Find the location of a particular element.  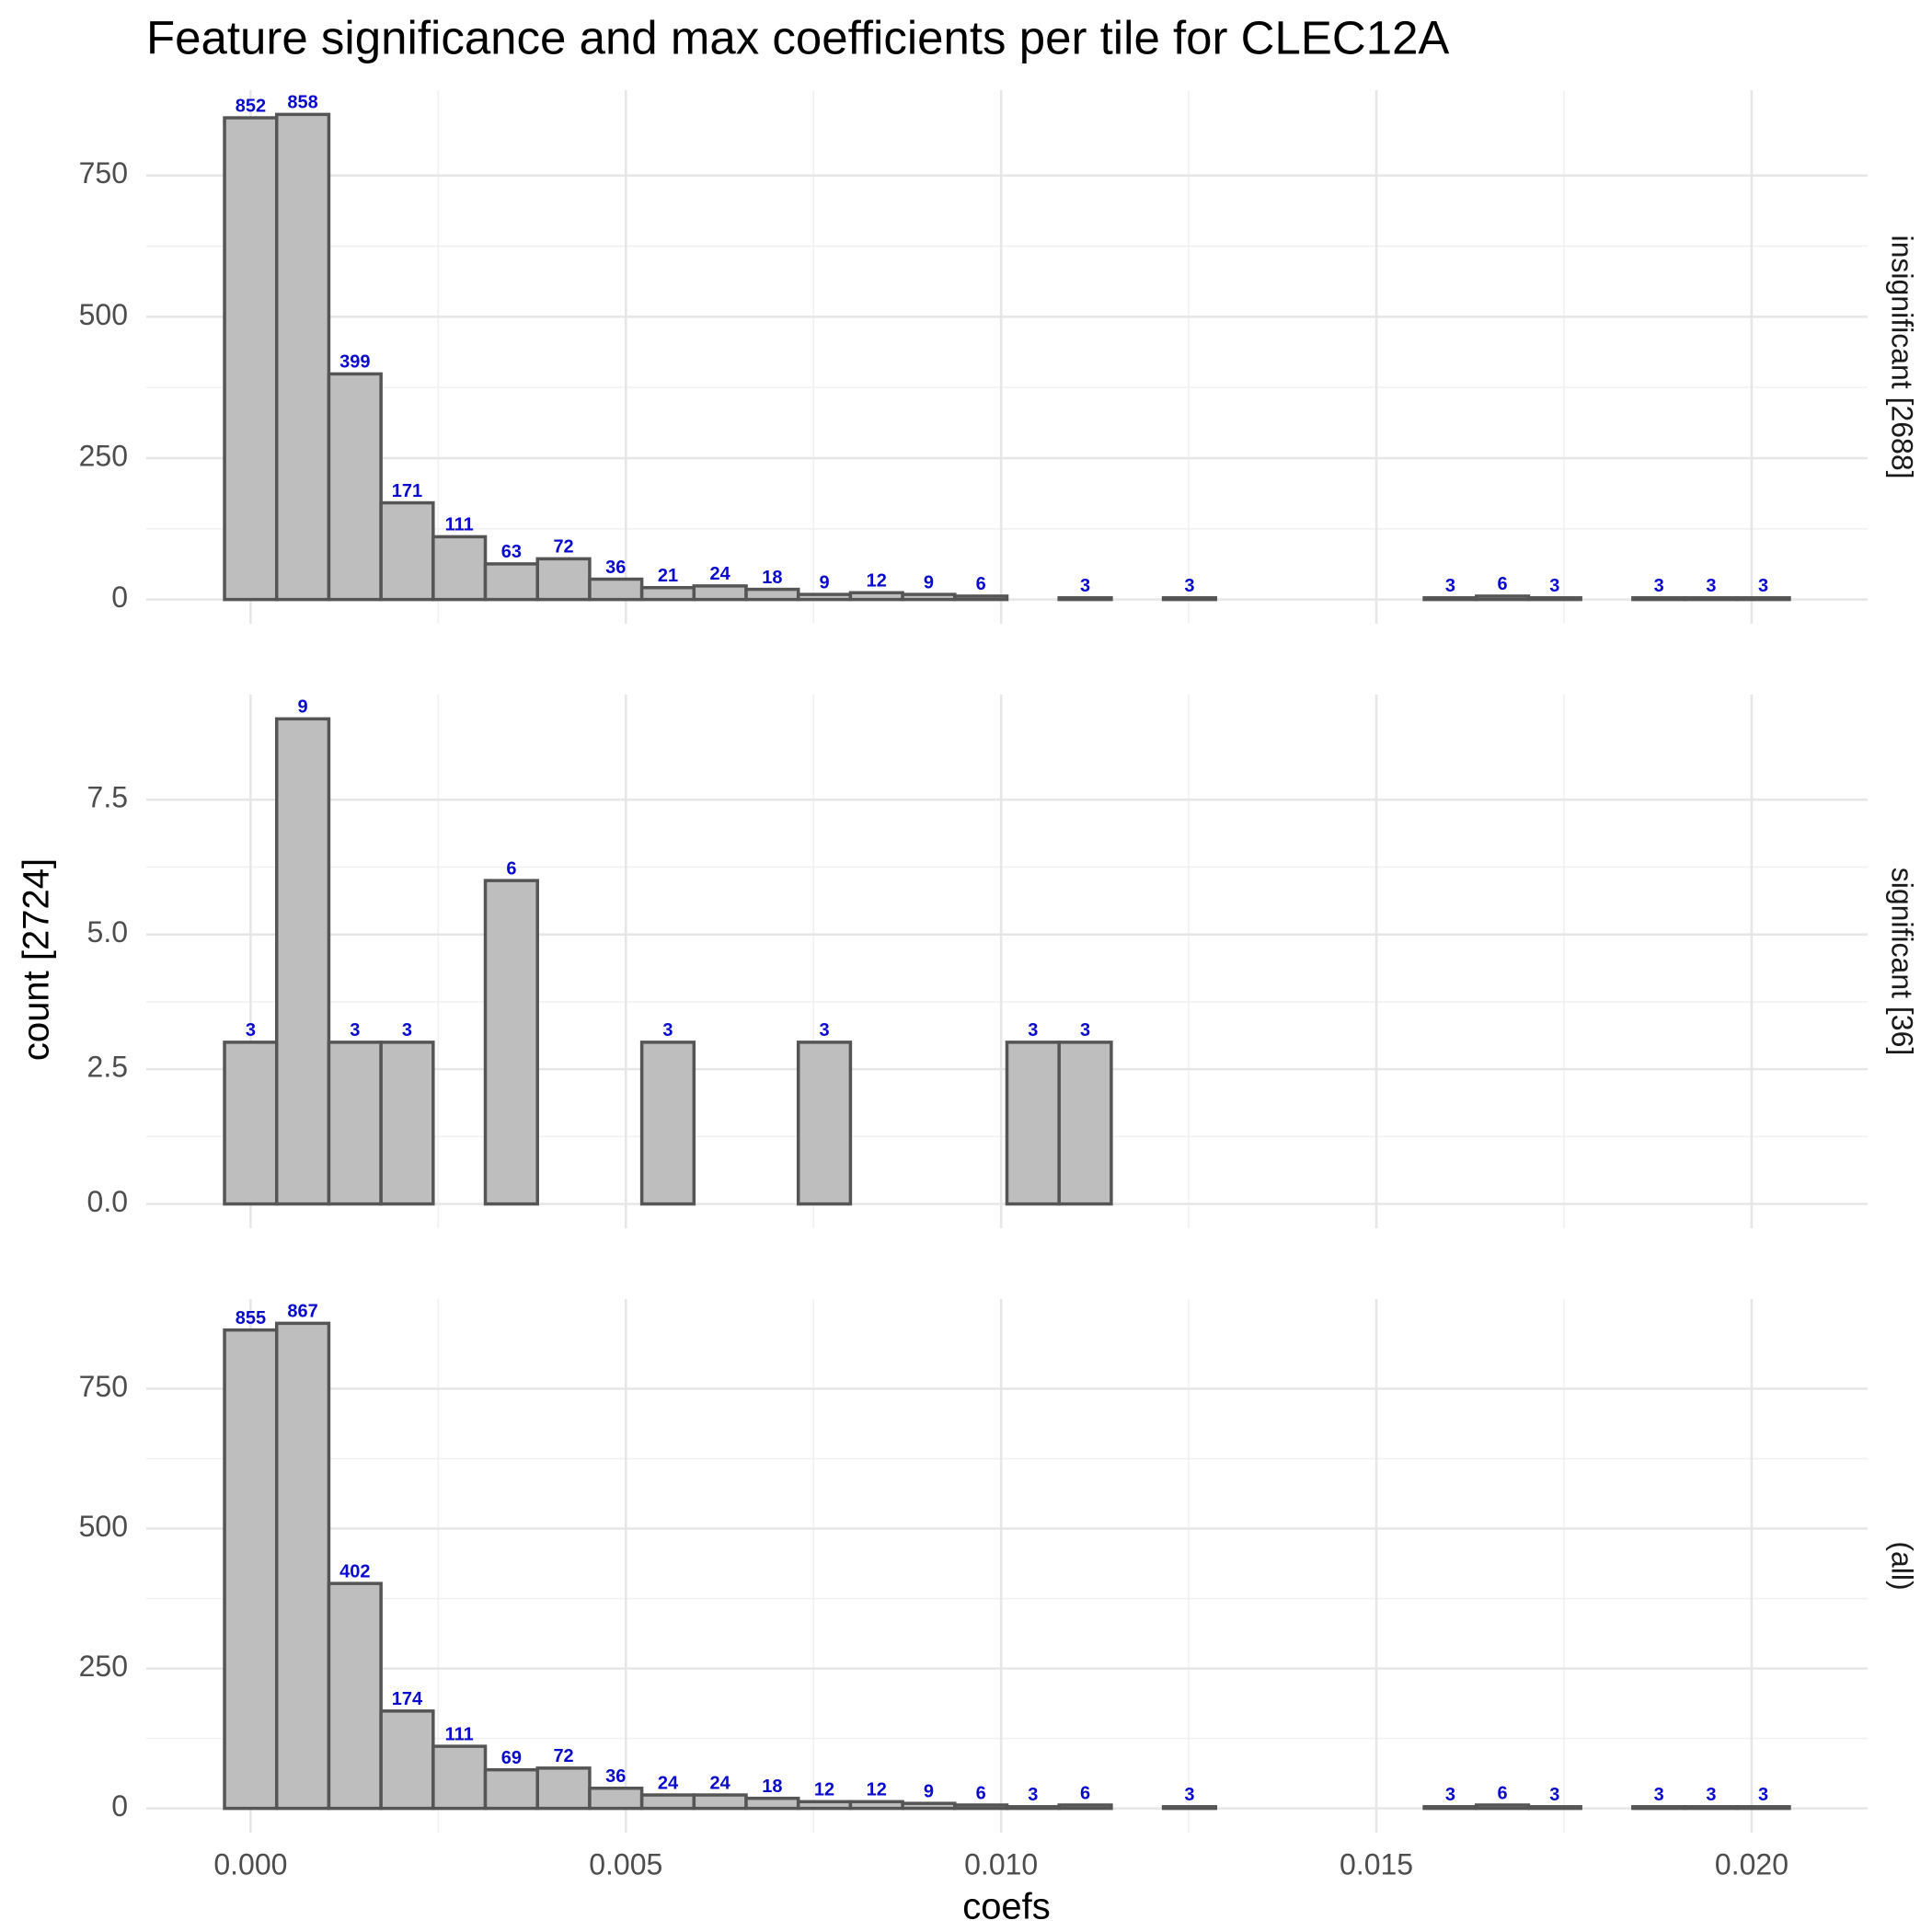

data-label: 852 is located at coordinates (251, 106).